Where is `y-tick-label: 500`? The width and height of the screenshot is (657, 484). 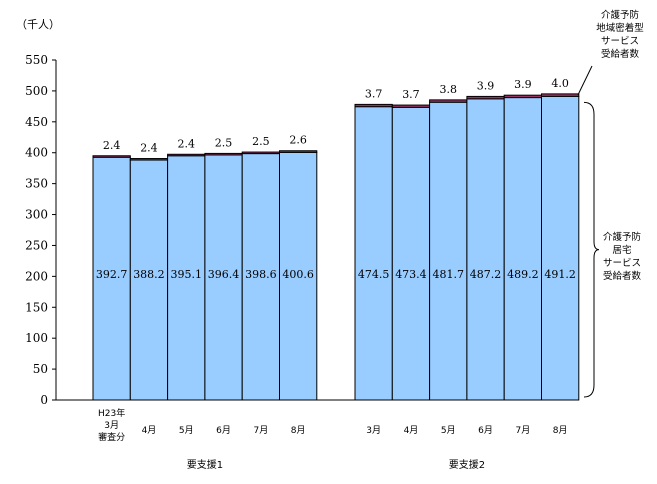 y-tick-label: 500 is located at coordinates (36, 91).